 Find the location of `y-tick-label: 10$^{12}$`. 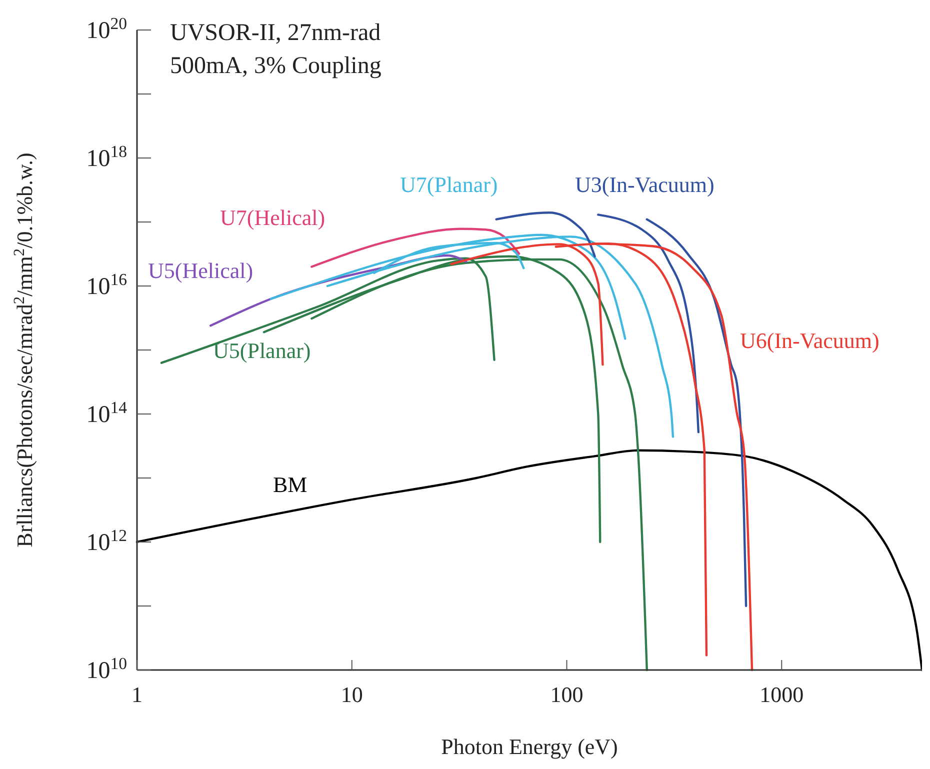

y-tick-label: 10$^{12}$ is located at coordinates (106, 541).